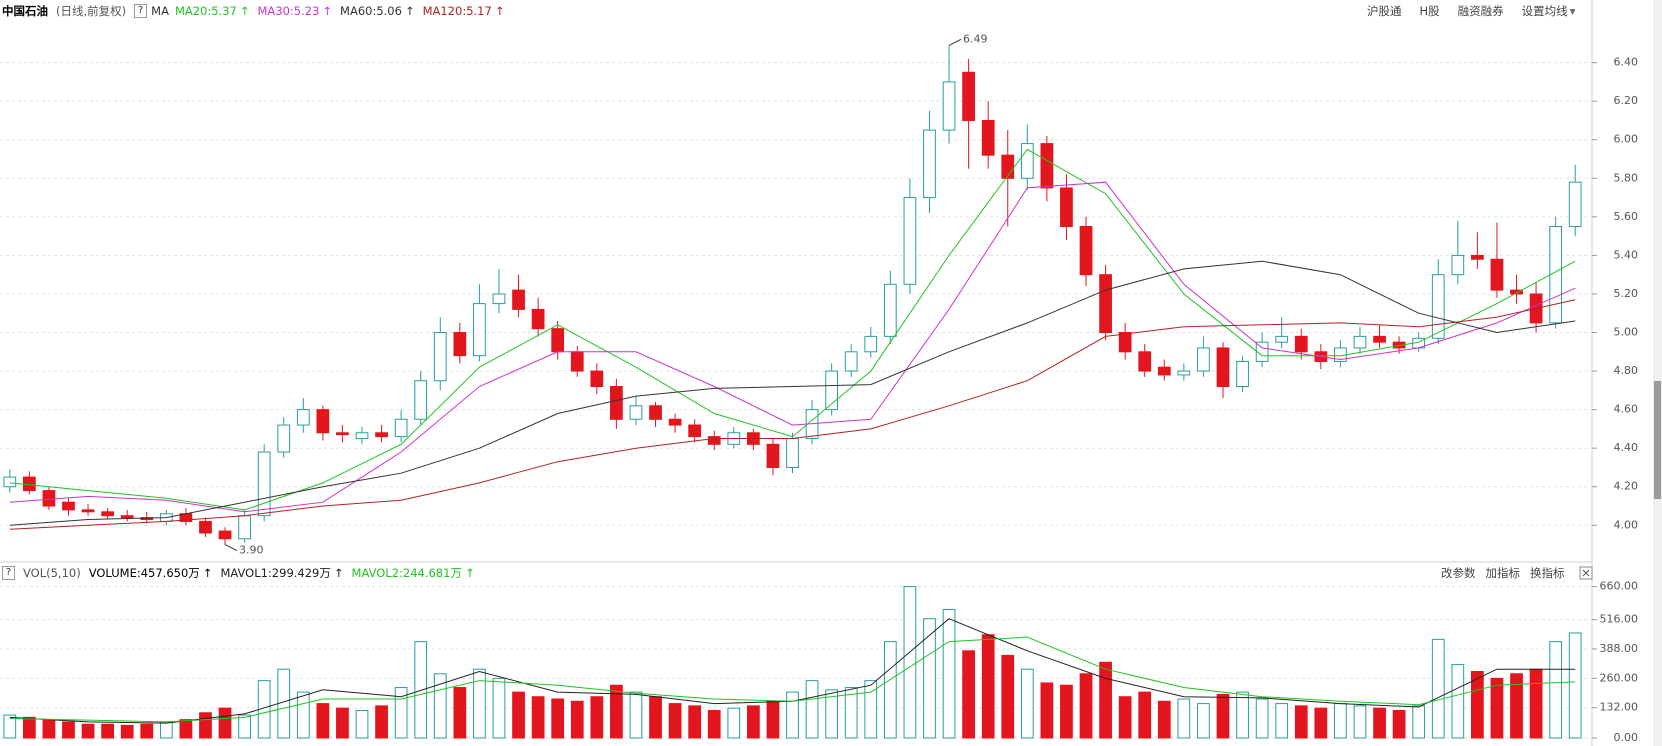 This screenshot has width=1662, height=746. Describe the element at coordinates (1384, 11) in the screenshot. I see `header-link: 沪股通` at that location.